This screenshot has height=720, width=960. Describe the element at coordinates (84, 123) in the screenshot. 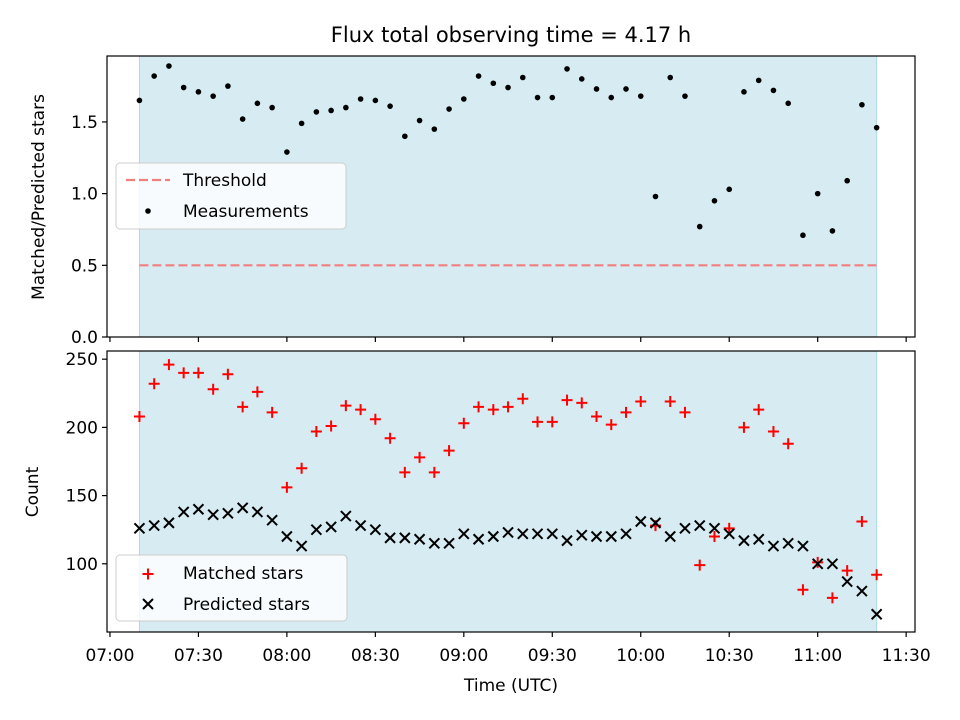

I see `ratio-y-tick-label: 1.5` at that location.